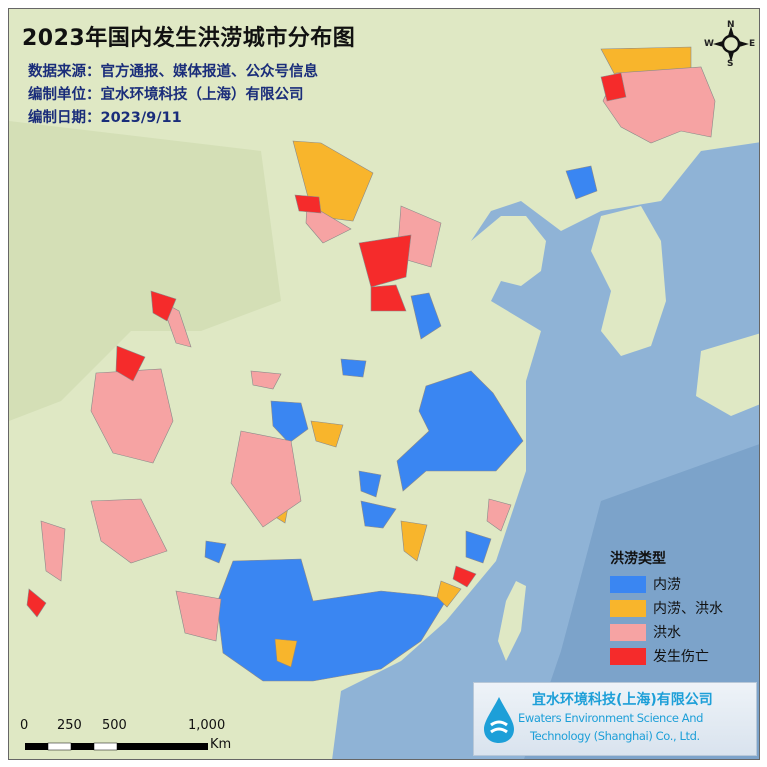 Image resolution: width=767 pixels, height=767 pixels. Describe the element at coordinates (731, 44) in the screenshot. I see `compass-icon` at that location.